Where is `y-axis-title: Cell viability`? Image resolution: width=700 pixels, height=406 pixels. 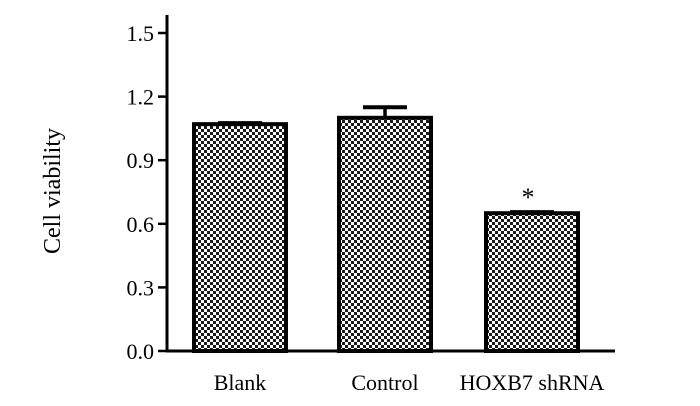 y-axis-title: Cell viability is located at coordinates (53, 191).